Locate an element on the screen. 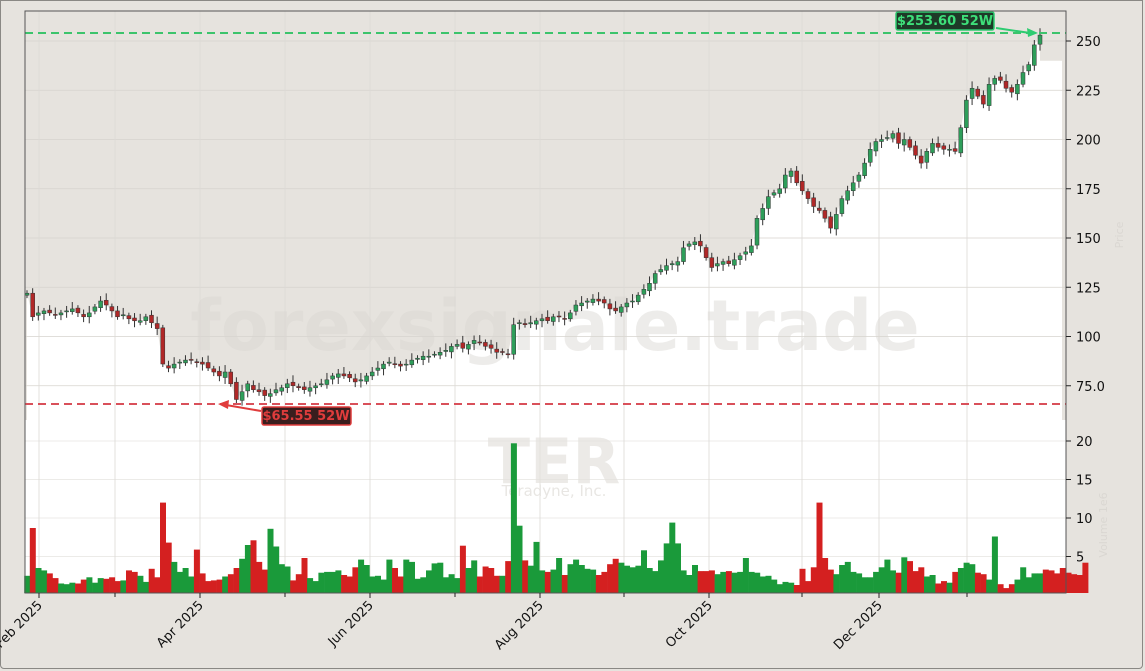  watermark-ticker: TER is located at coordinates (554, 461).